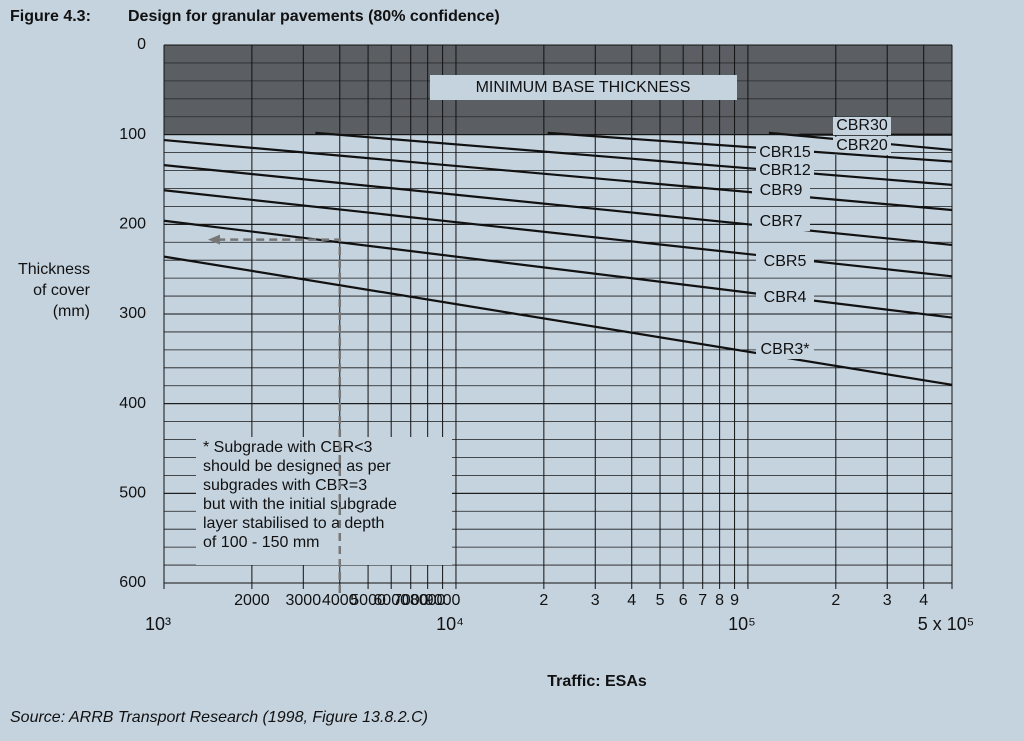  I want to click on x-tick-label: 9, so click(734, 600).